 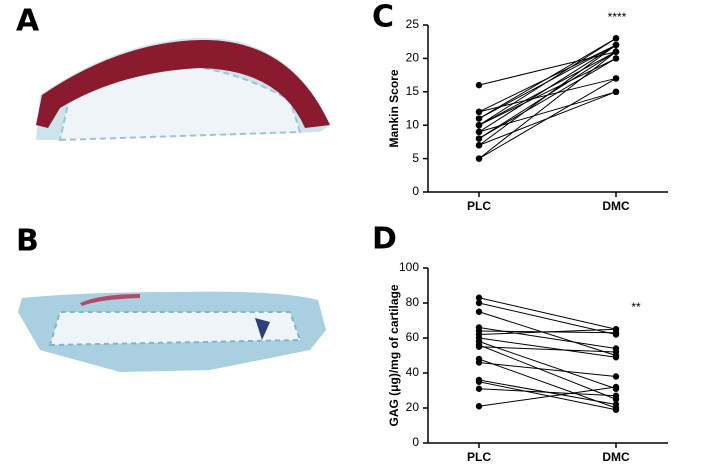 I want to click on y-axis-title: GAG (μg)/mg of cartilage, so click(x=394, y=355).